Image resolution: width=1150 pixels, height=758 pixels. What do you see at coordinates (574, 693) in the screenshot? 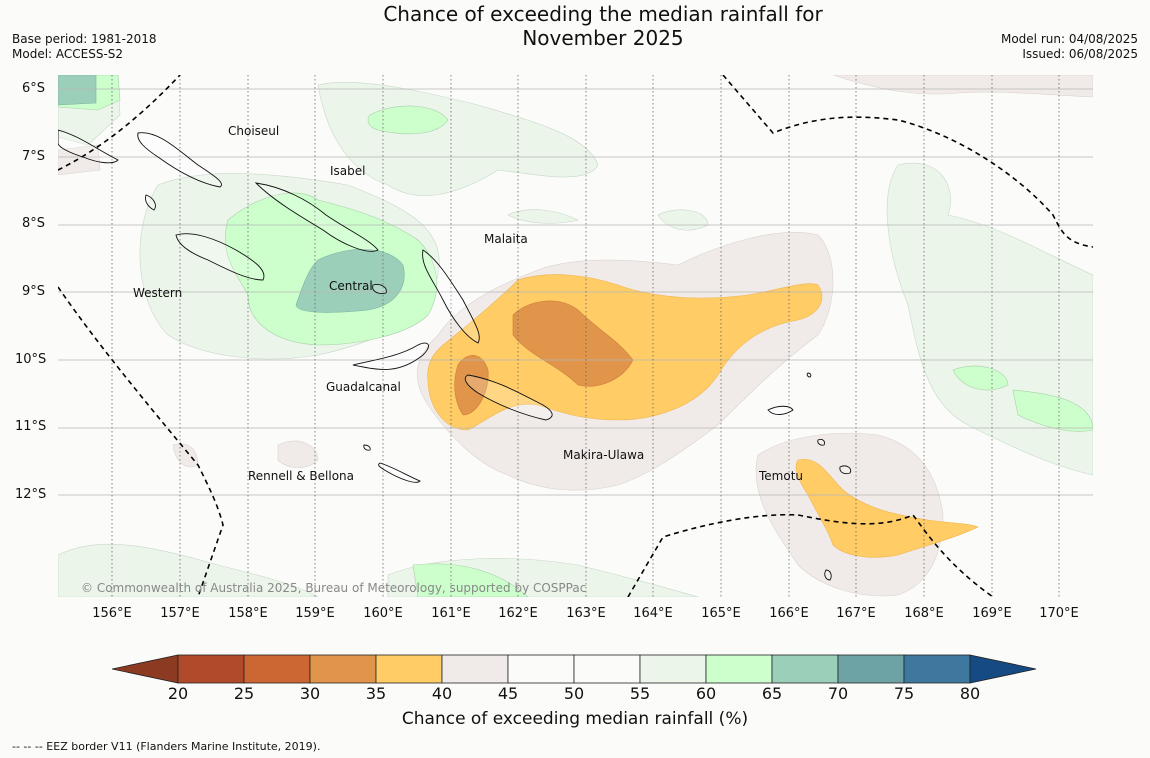
I see `colorbar-tick-50: 50` at bounding box center [574, 693].